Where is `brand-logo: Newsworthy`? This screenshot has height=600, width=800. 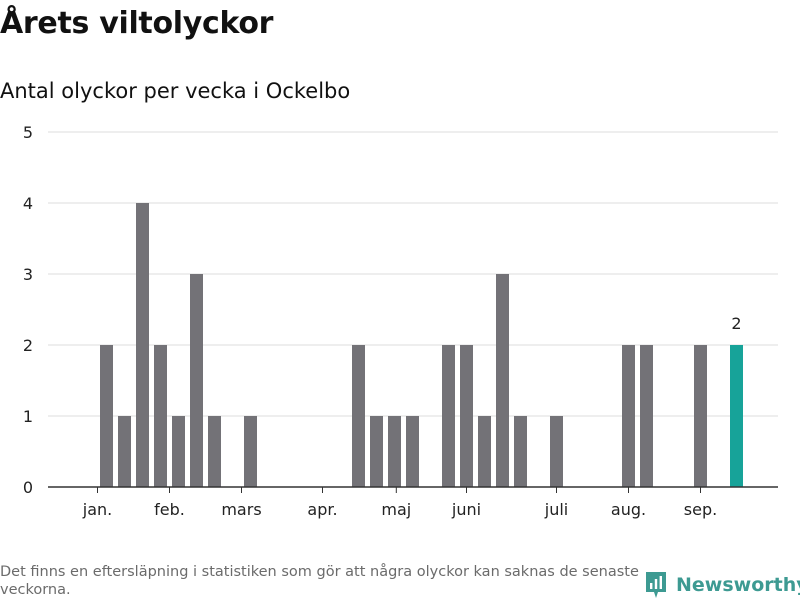
brand-logo: Newsworthy is located at coordinates (722, 585).